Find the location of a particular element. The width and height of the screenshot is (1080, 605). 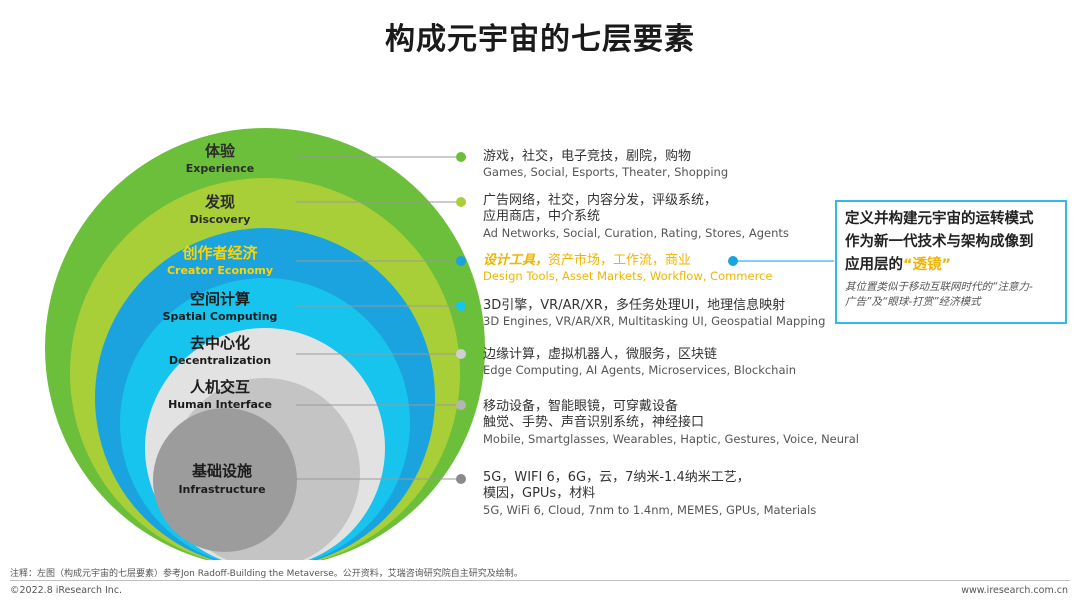

layer-circle-infrastructure is located at coordinates (225, 480).